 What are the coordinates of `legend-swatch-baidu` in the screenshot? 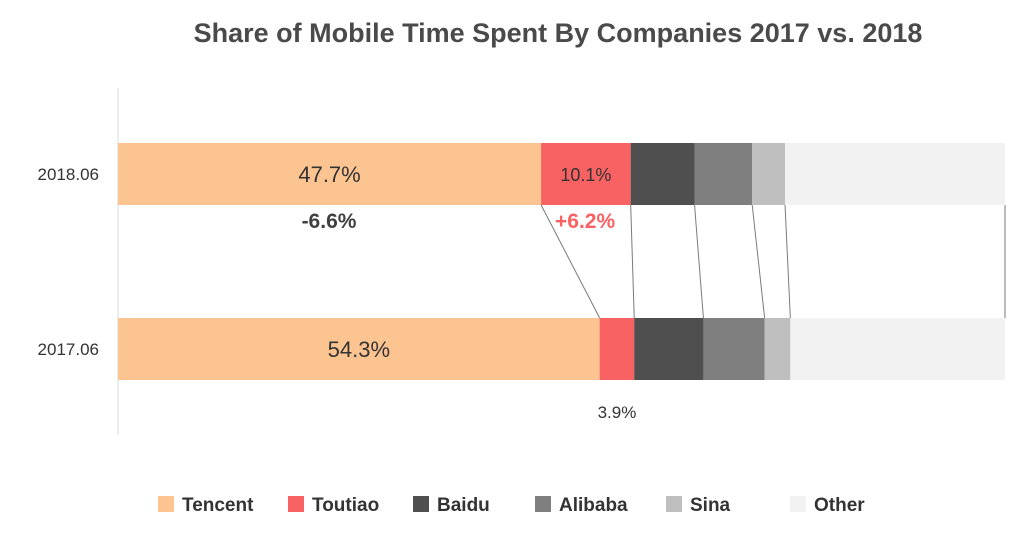 It's located at (421, 504).